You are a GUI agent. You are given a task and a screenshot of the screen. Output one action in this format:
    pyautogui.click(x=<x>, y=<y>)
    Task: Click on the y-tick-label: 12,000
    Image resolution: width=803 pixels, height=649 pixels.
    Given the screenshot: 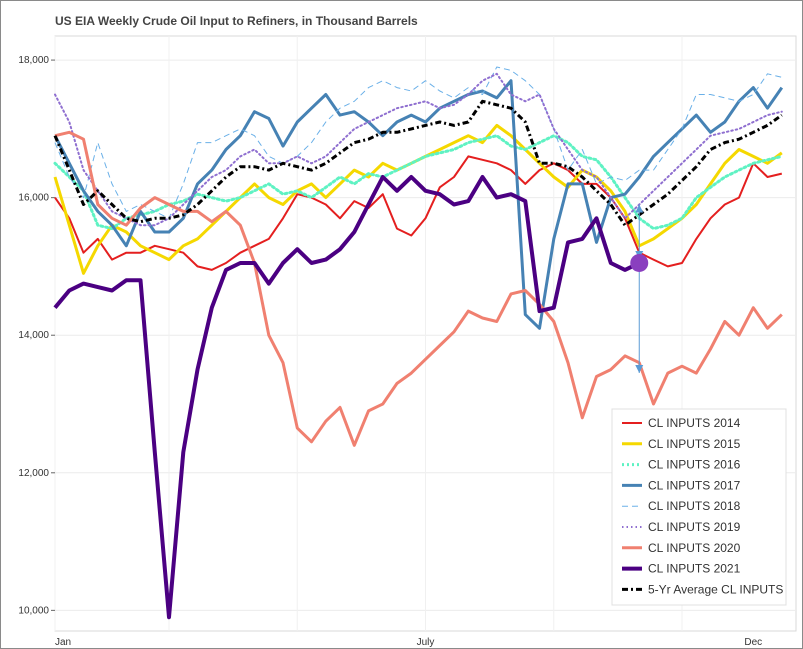 What is the action you would take?
    pyautogui.click(x=33, y=473)
    